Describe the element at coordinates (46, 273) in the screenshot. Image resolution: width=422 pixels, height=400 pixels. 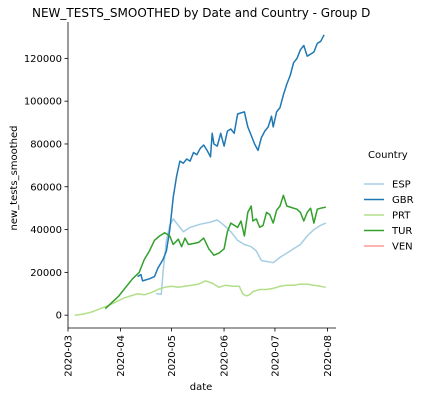
I see `y-tick-label: 20000` at that location.